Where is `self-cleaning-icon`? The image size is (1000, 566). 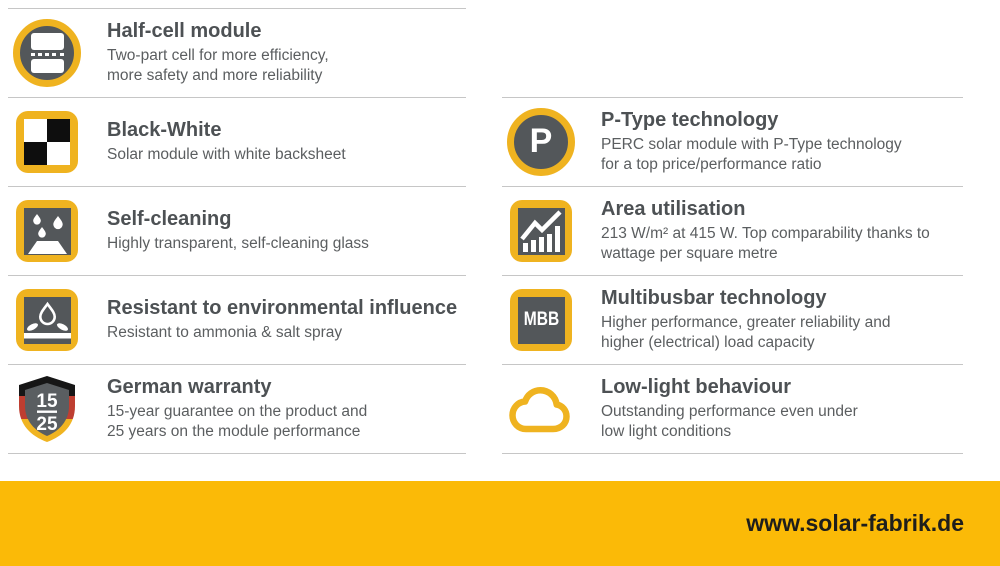
self-cleaning-icon is located at coordinates (47, 231).